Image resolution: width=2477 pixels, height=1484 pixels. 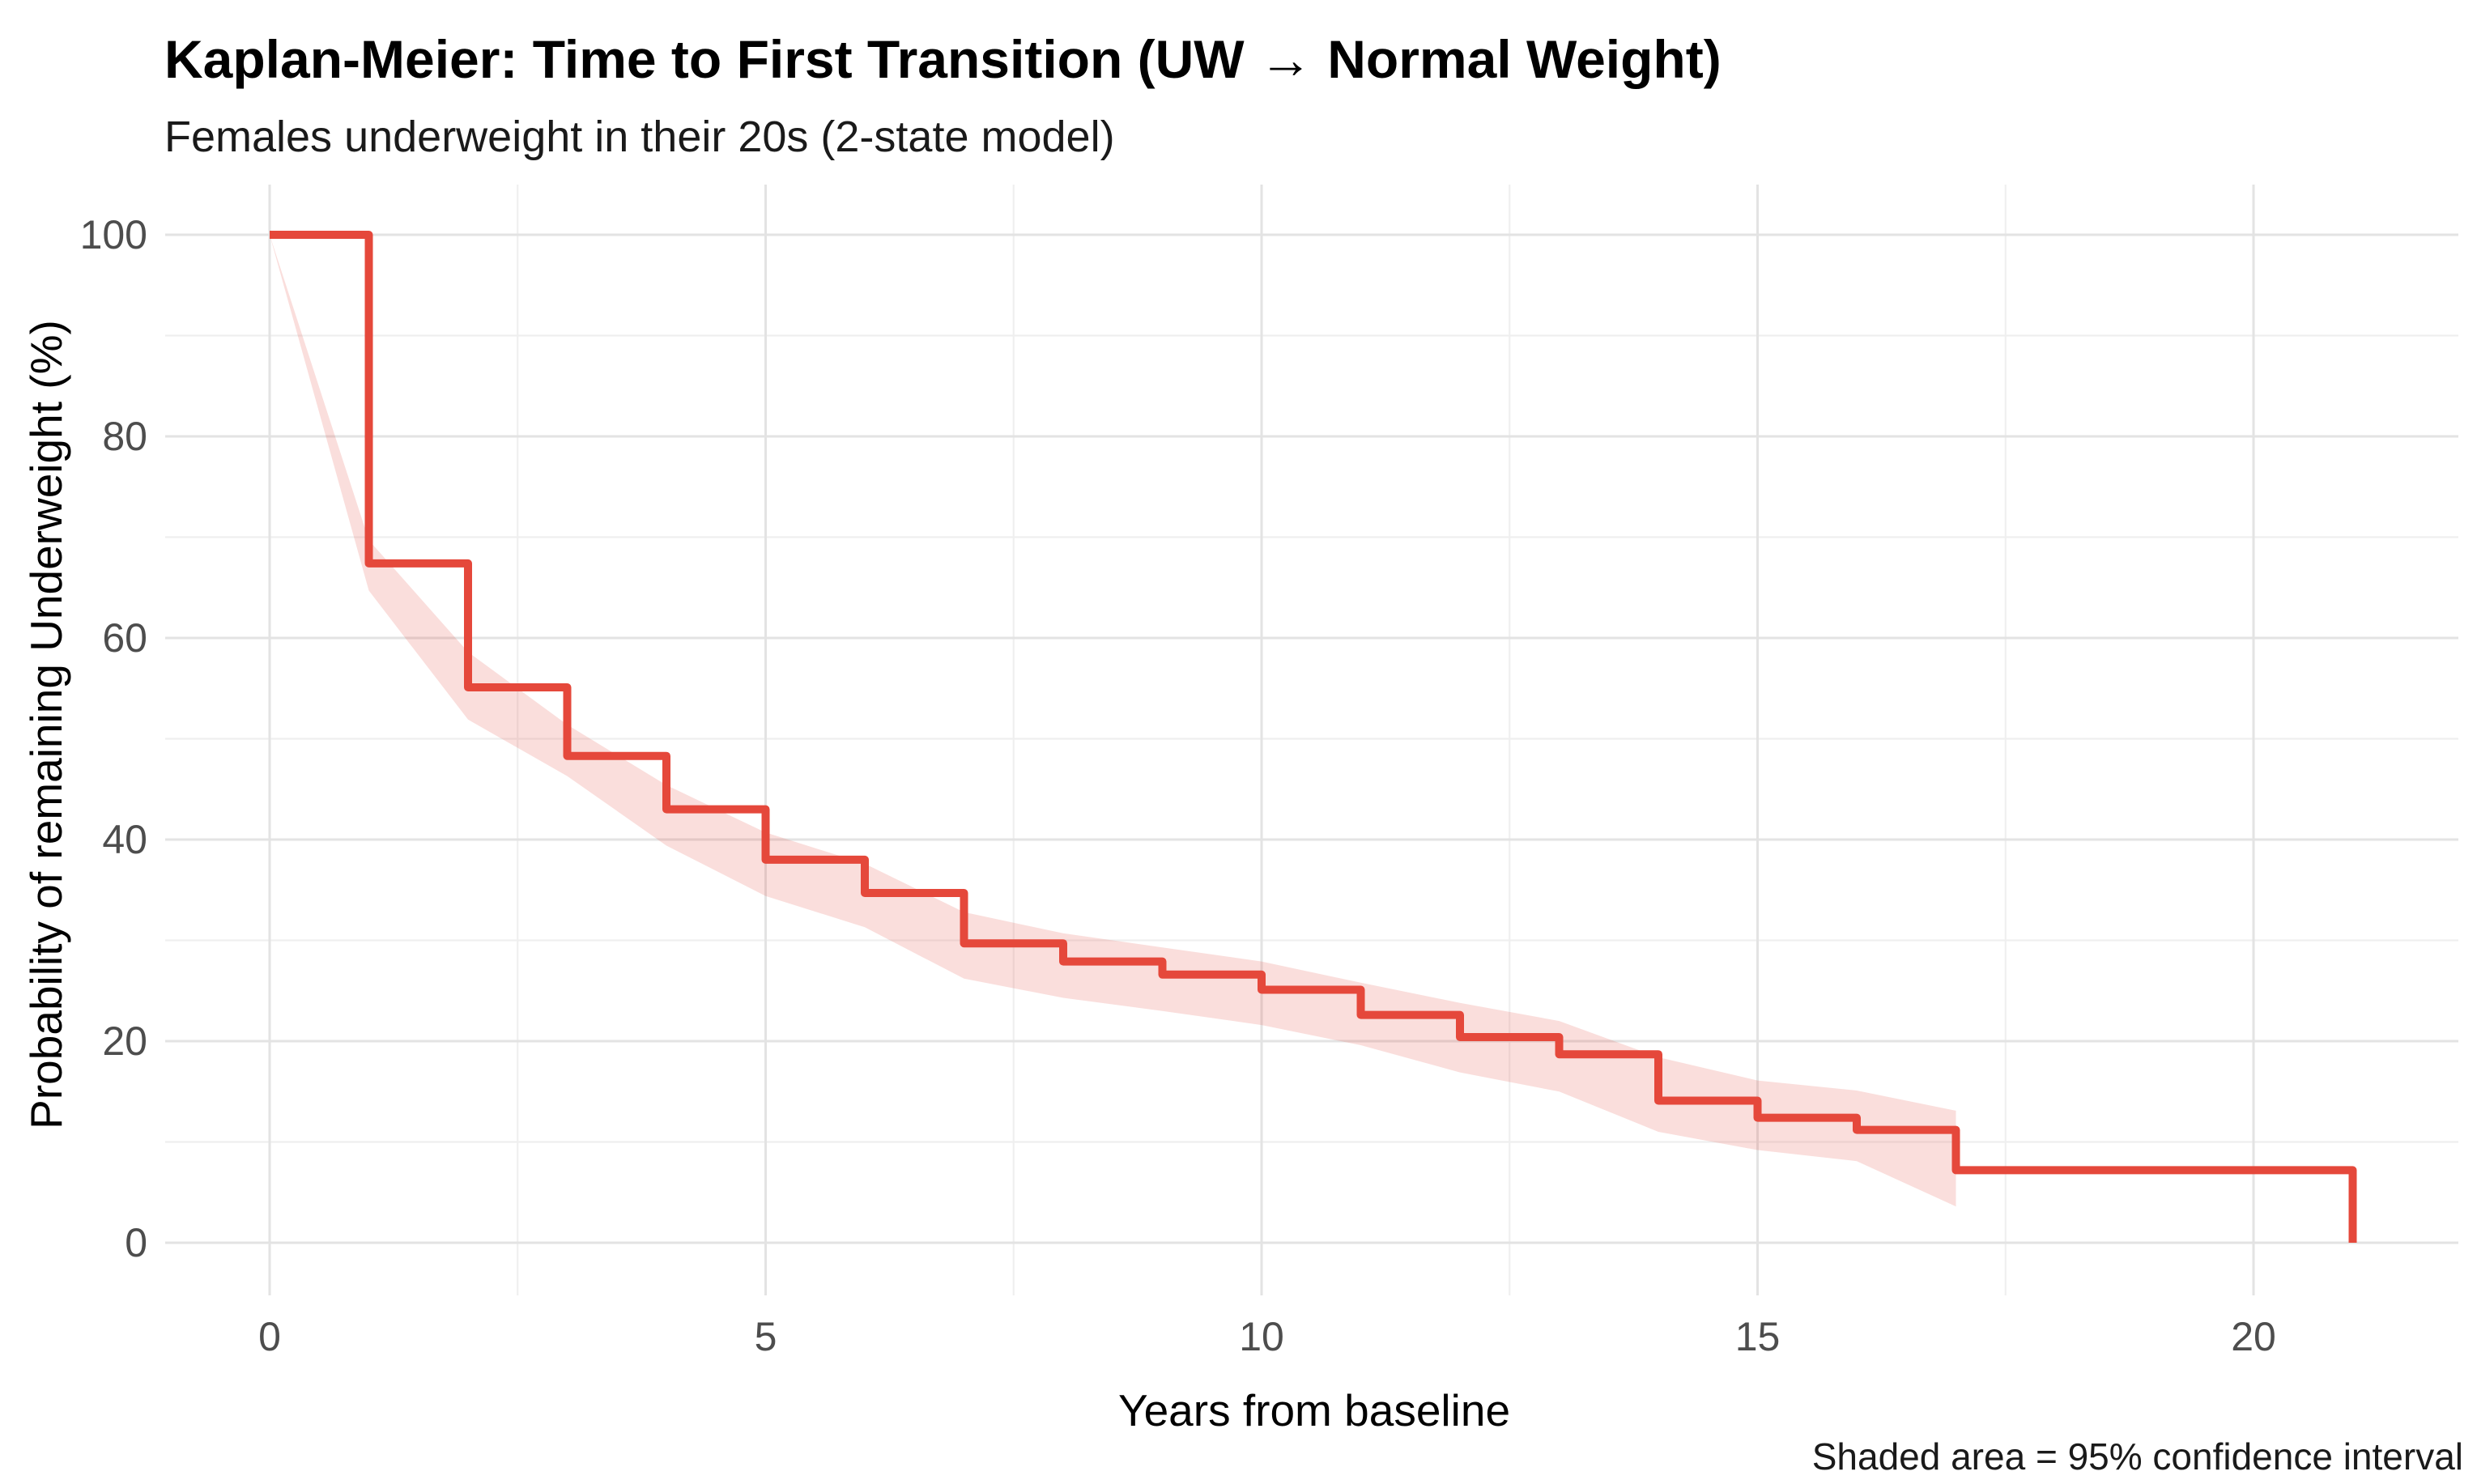 I want to click on y-axis-title: Probability of remaining Underweight (%), so click(x=46, y=724).